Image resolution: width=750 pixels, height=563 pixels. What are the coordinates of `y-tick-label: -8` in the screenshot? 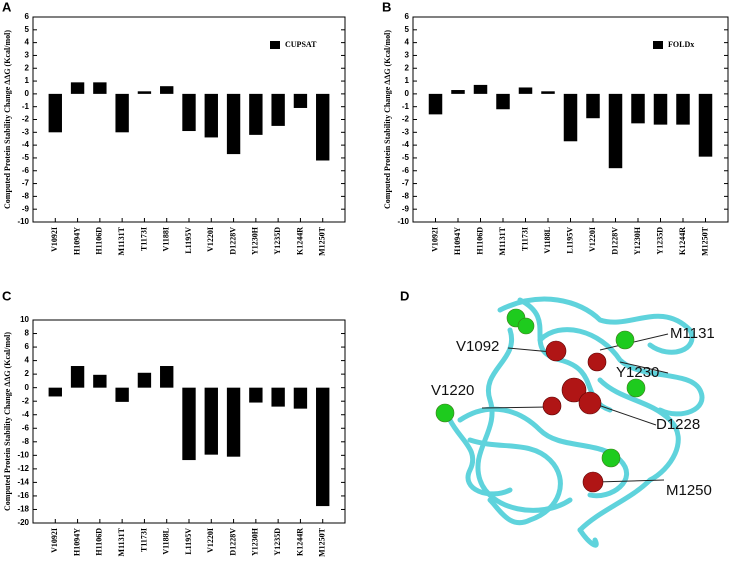 It's located at (406, 195).